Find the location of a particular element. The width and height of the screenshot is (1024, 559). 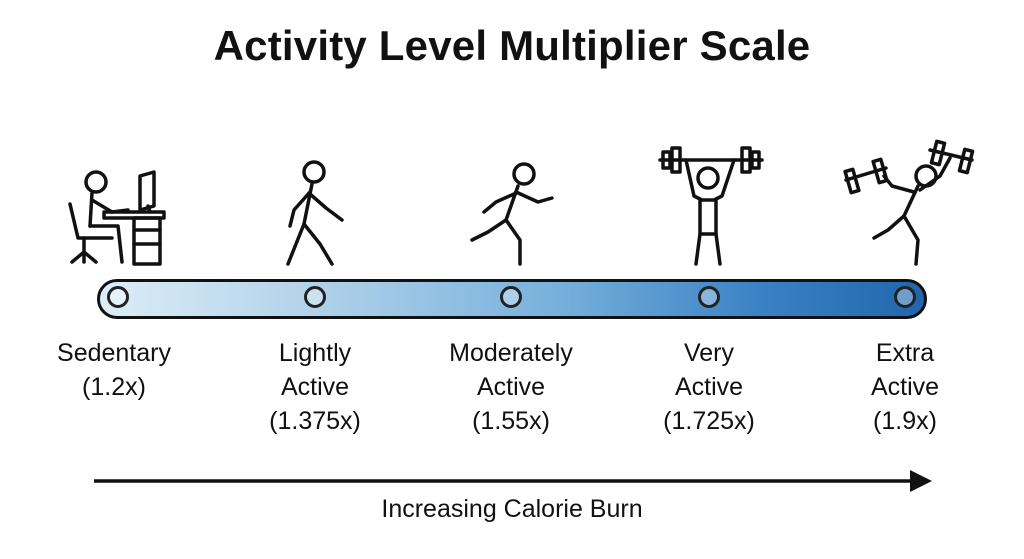

level-name: Sedentary is located at coordinates (114, 353).